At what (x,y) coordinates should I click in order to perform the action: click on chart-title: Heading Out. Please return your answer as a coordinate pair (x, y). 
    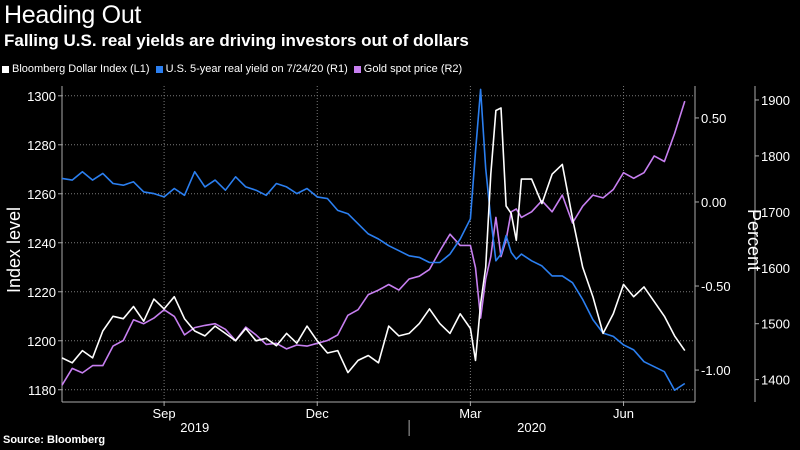
    Looking at the image, I should click on (73, 15).